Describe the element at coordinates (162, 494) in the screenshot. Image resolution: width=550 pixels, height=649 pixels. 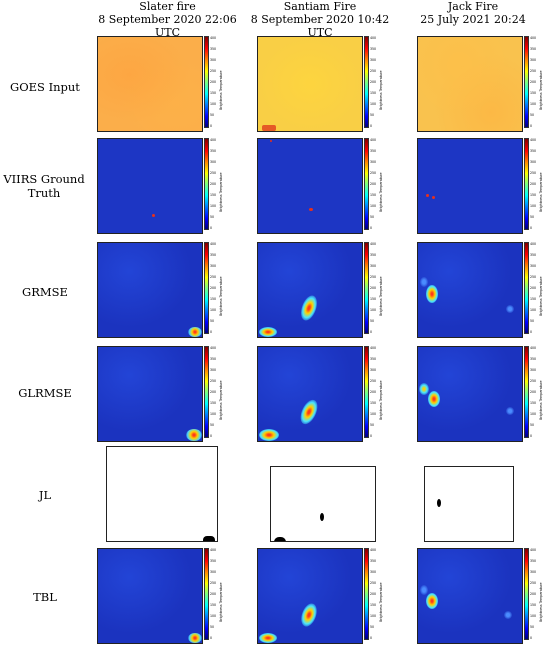
I see `panel-jl-slater` at that location.